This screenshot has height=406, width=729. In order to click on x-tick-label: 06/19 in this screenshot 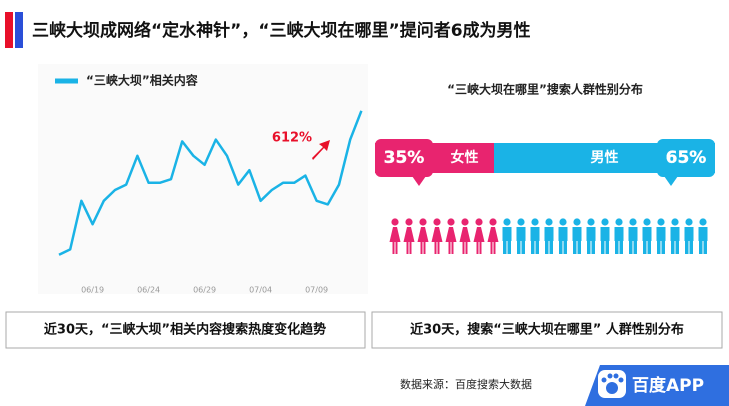, I will do `click(92, 290)`.